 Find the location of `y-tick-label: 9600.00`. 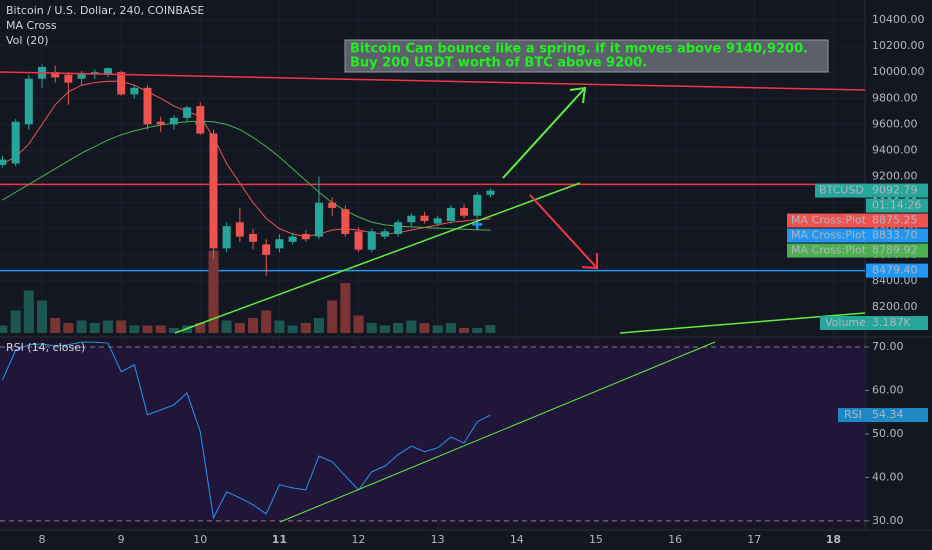

y-tick-label: 9600.00 is located at coordinates (895, 123).